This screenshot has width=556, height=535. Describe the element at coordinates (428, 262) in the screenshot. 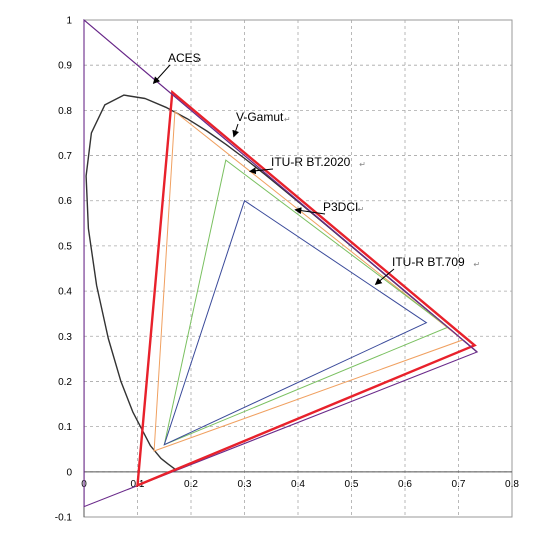

I see `callout-label: ITU-R BT.709` at that location.